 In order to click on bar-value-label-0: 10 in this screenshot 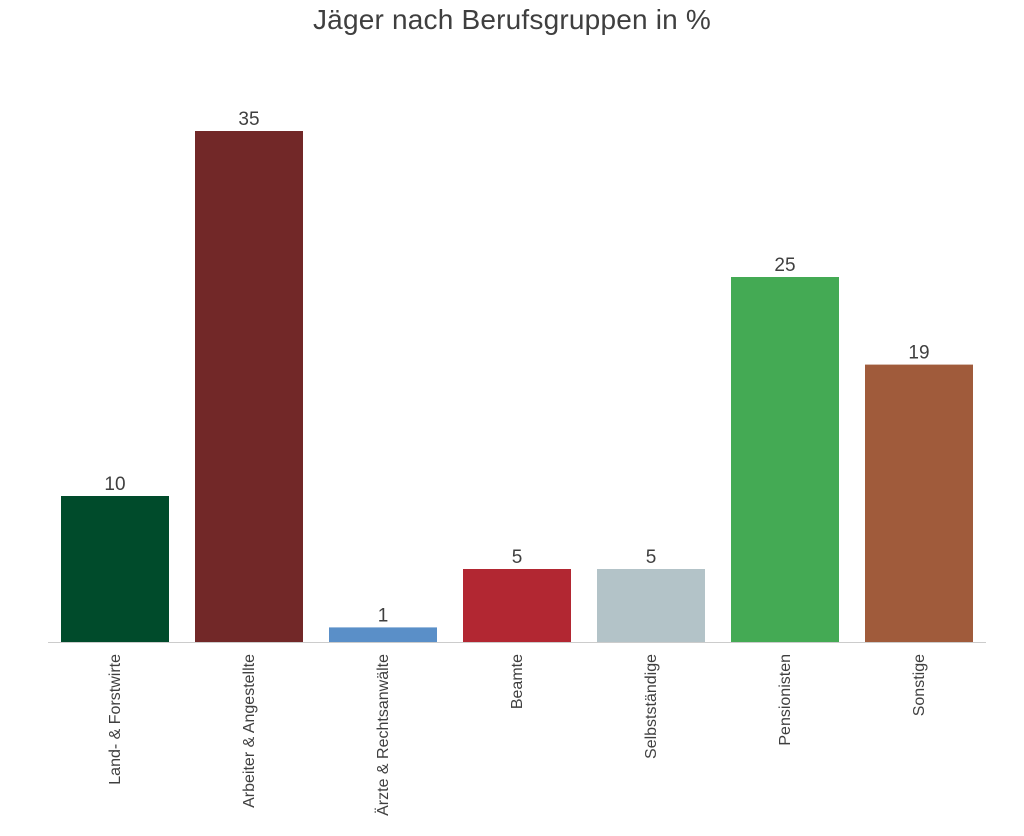, I will do `click(114, 484)`.